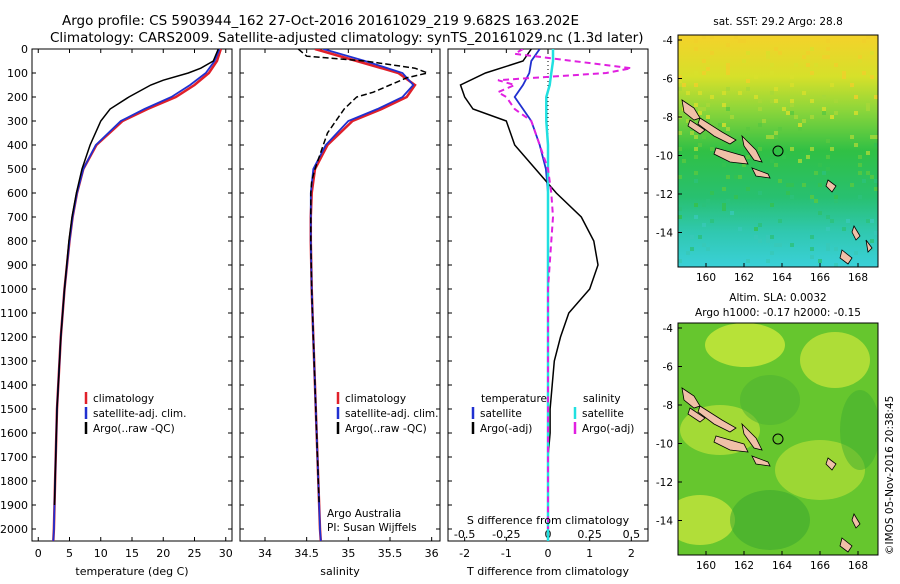 The width and height of the screenshot is (900, 584). Describe the element at coordinates (547, 571) in the screenshot. I see `difference-xlabel: T difference from climatology` at that location.